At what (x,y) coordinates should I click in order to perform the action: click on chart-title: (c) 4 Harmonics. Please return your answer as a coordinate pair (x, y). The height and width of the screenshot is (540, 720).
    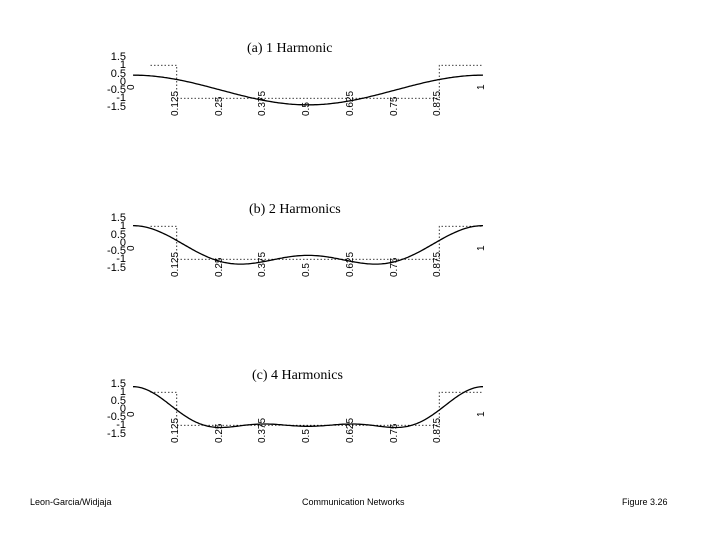
    Looking at the image, I should click on (297, 375).